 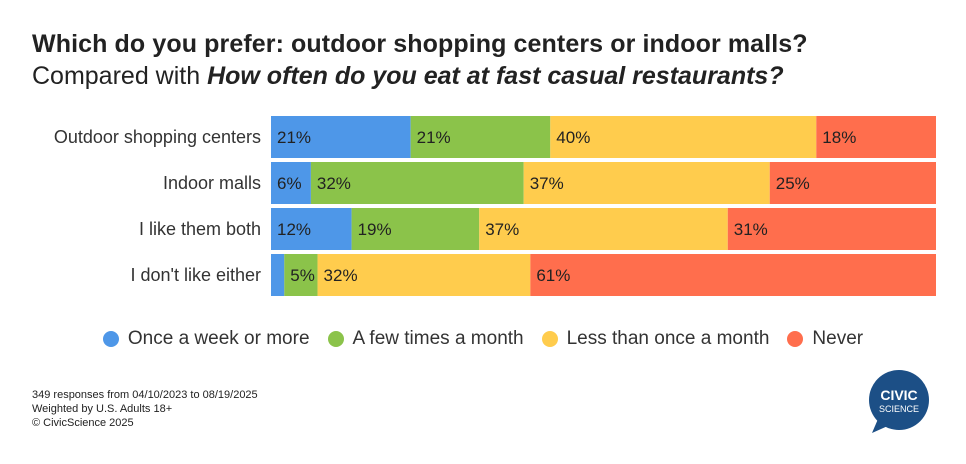 I want to click on legend-label: Less than once a month, so click(x=668, y=338).